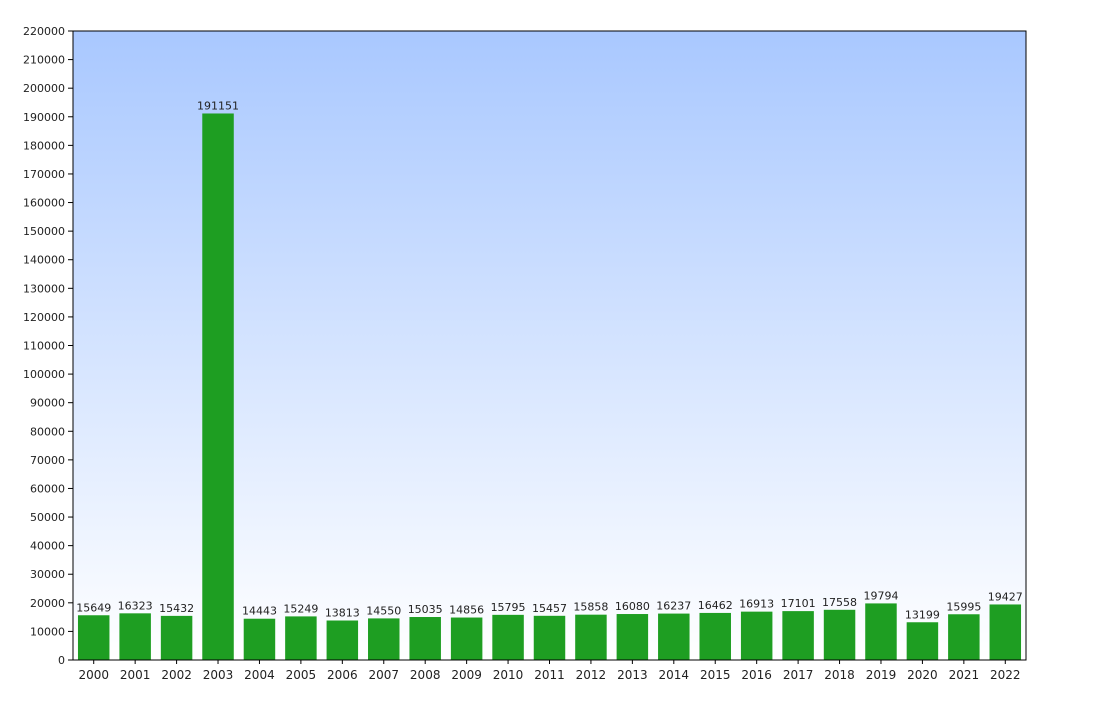 The width and height of the screenshot is (1100, 704). I want to click on y-tick-label: 160000, so click(44, 203).